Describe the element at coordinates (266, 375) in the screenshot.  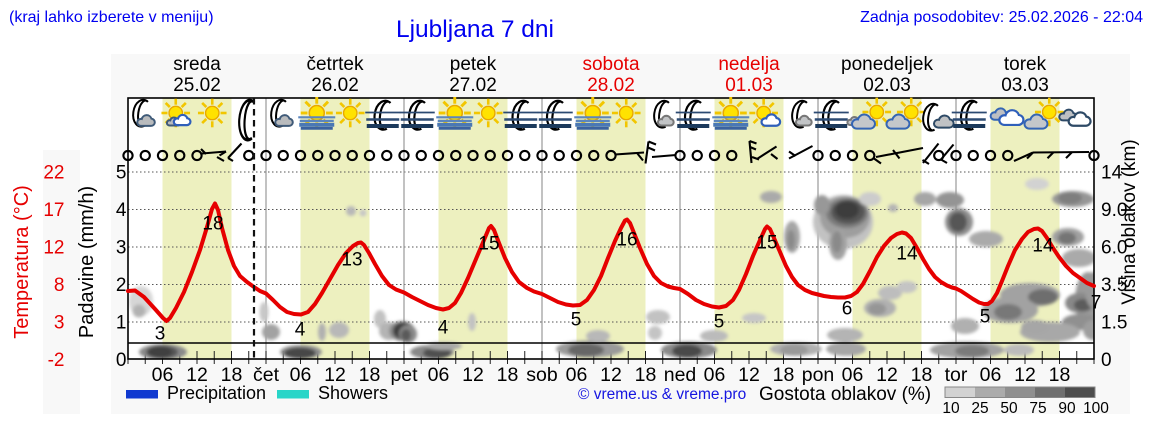
I see `svg-text: čet` at that location.